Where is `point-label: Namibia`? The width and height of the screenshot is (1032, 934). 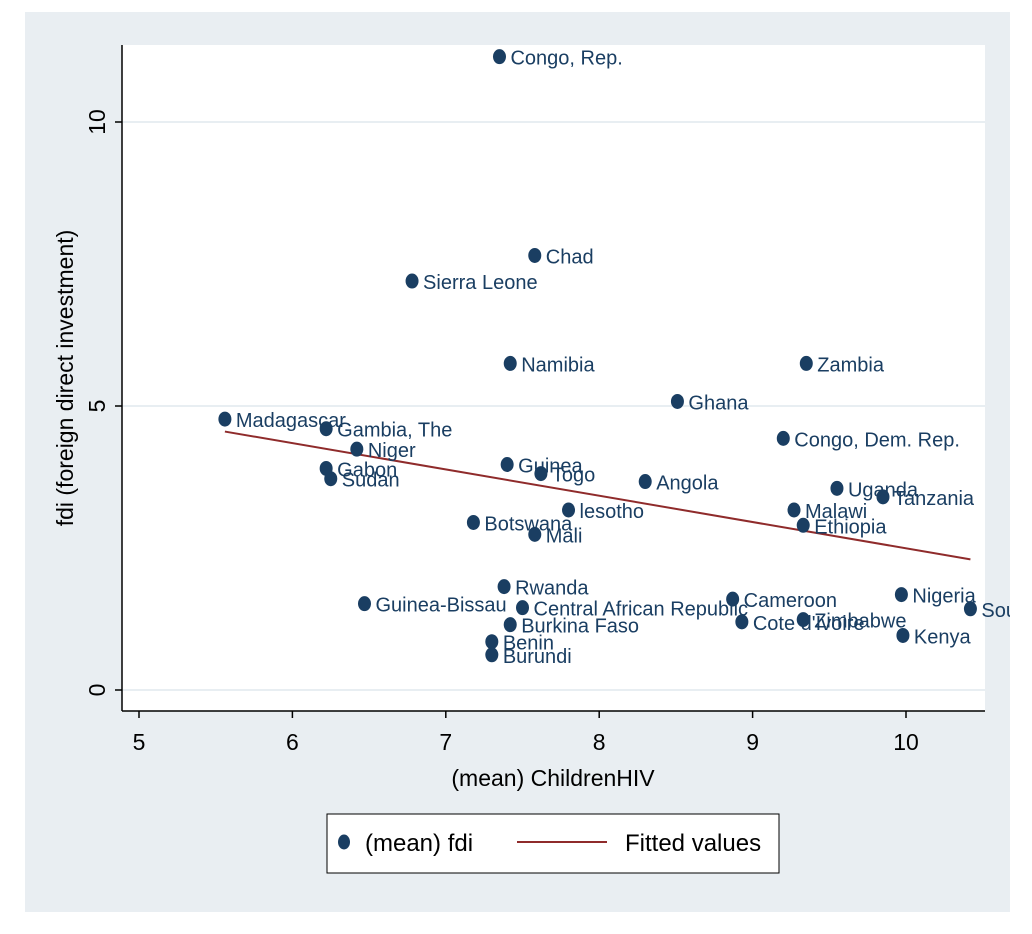
point-label: Namibia is located at coordinates (558, 365).